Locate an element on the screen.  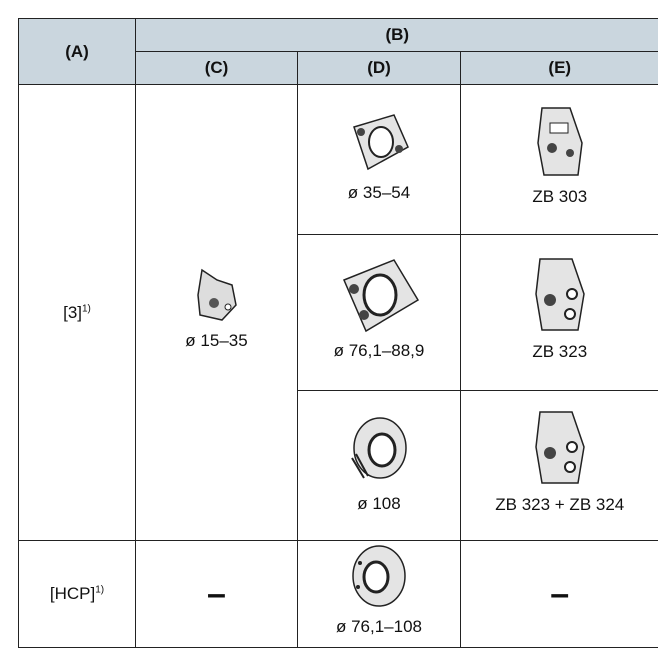
label: [HCP] is located at coordinates (72, 593).